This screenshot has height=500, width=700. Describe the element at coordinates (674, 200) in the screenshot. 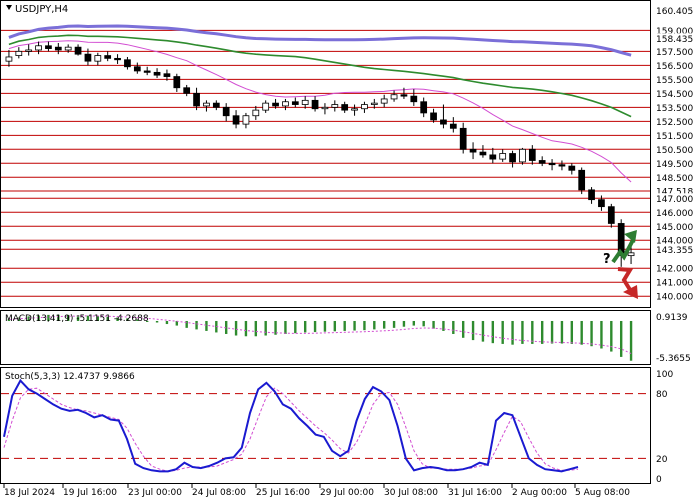

I see `price-axis-label: 147.000` at that location.